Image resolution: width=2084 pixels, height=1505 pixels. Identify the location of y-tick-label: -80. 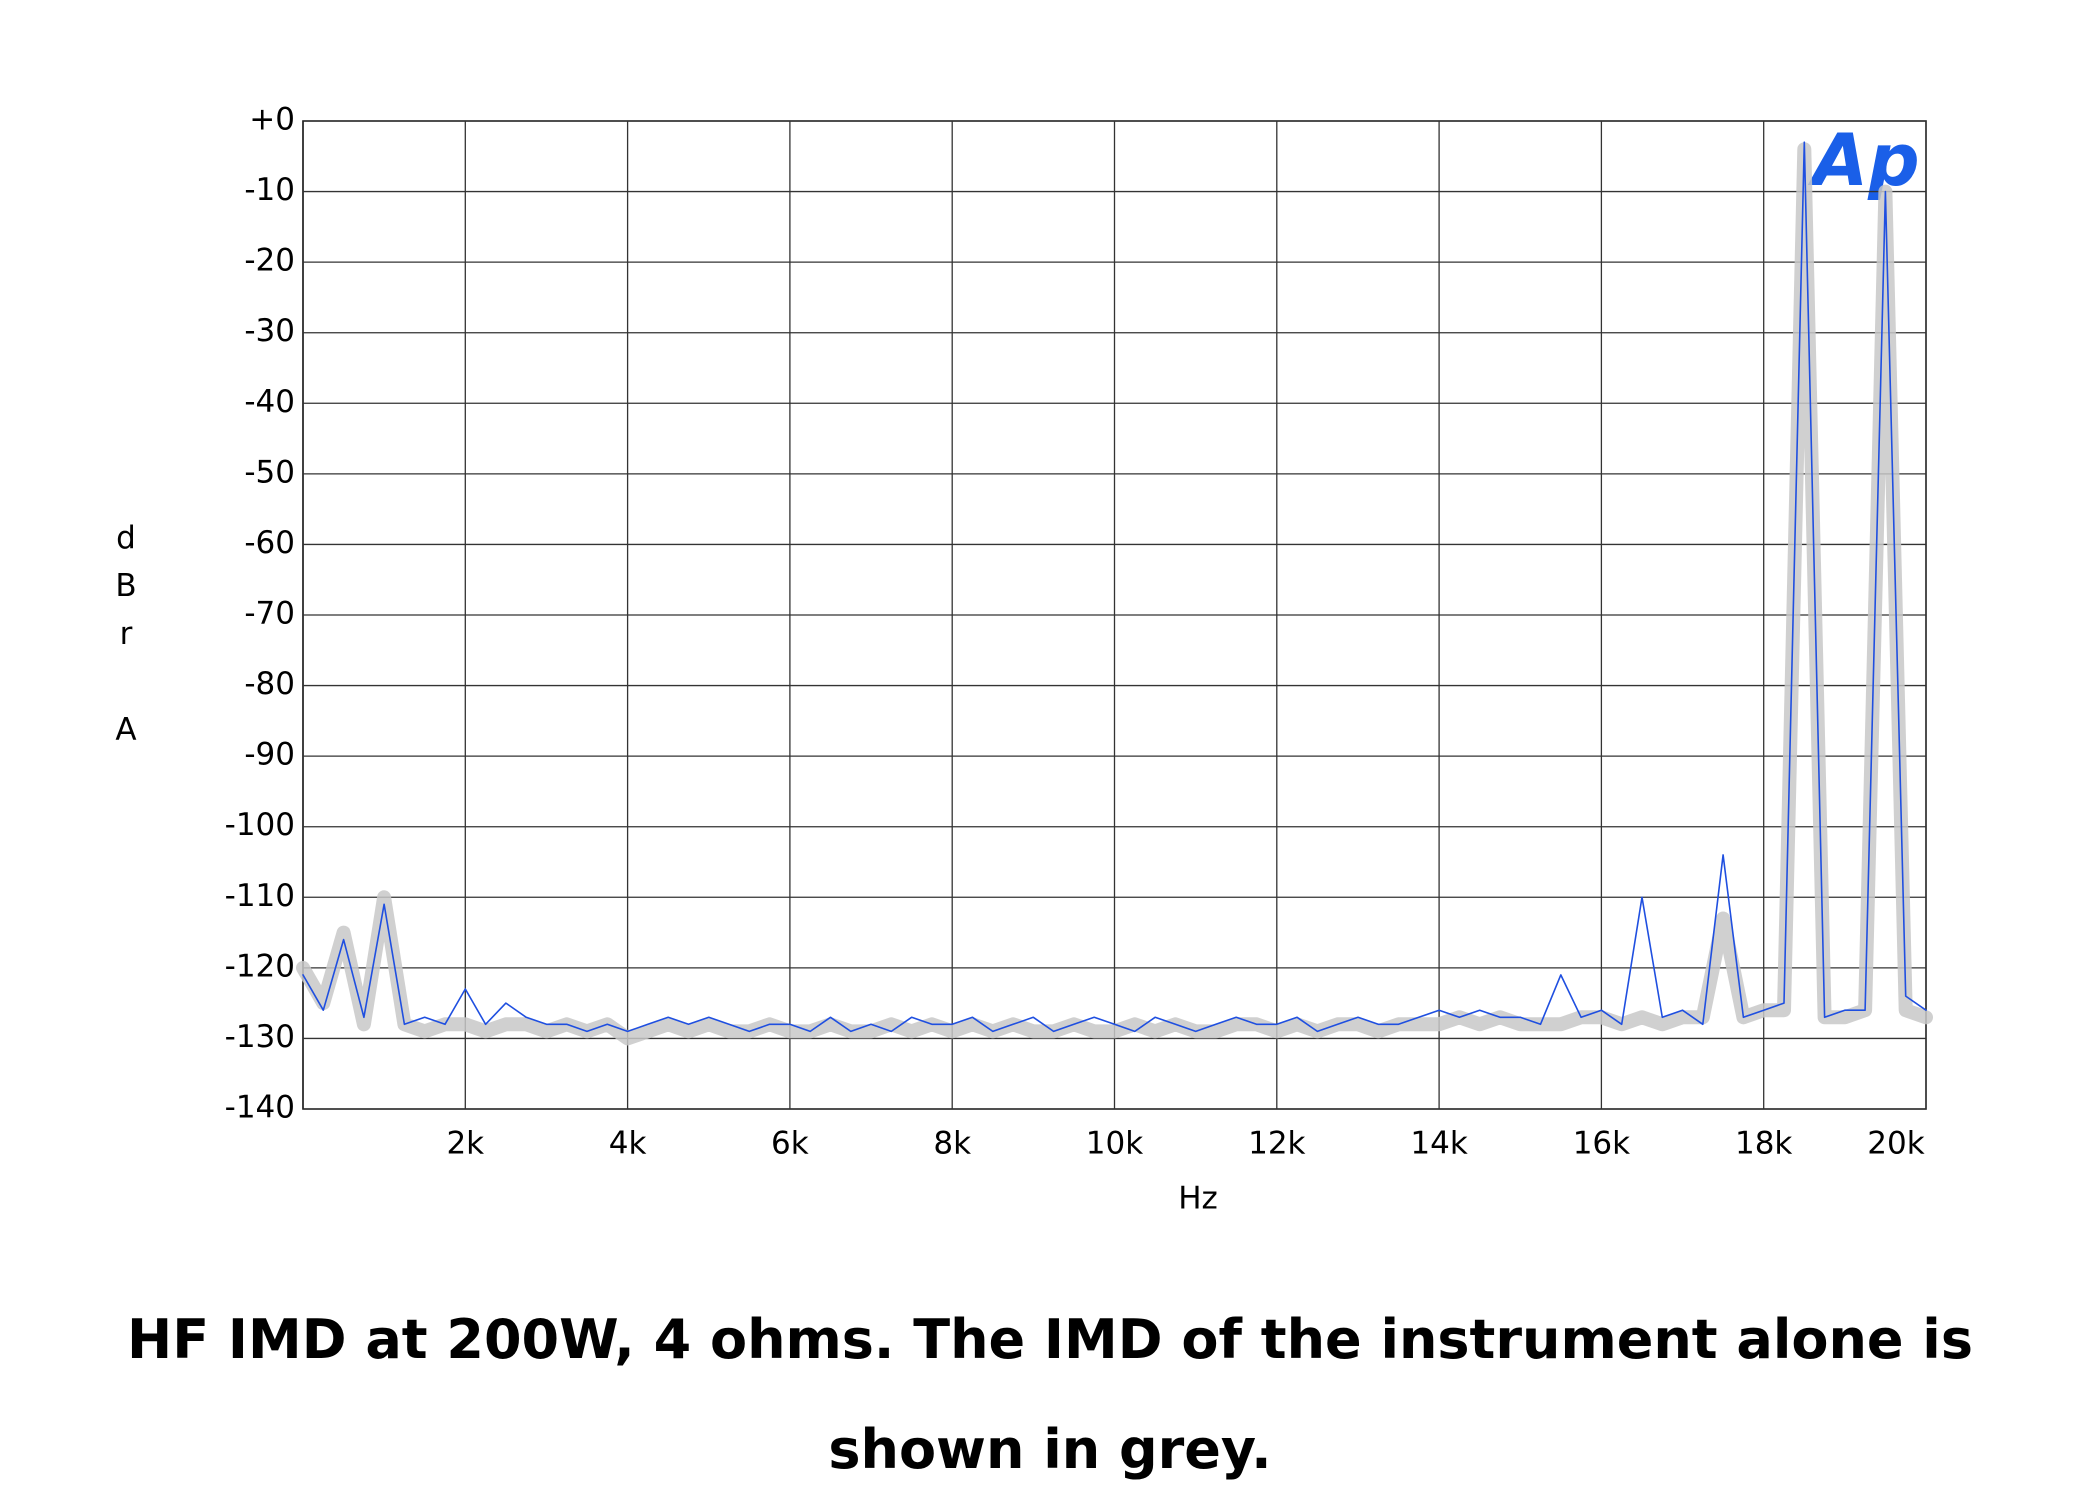
(269, 684).